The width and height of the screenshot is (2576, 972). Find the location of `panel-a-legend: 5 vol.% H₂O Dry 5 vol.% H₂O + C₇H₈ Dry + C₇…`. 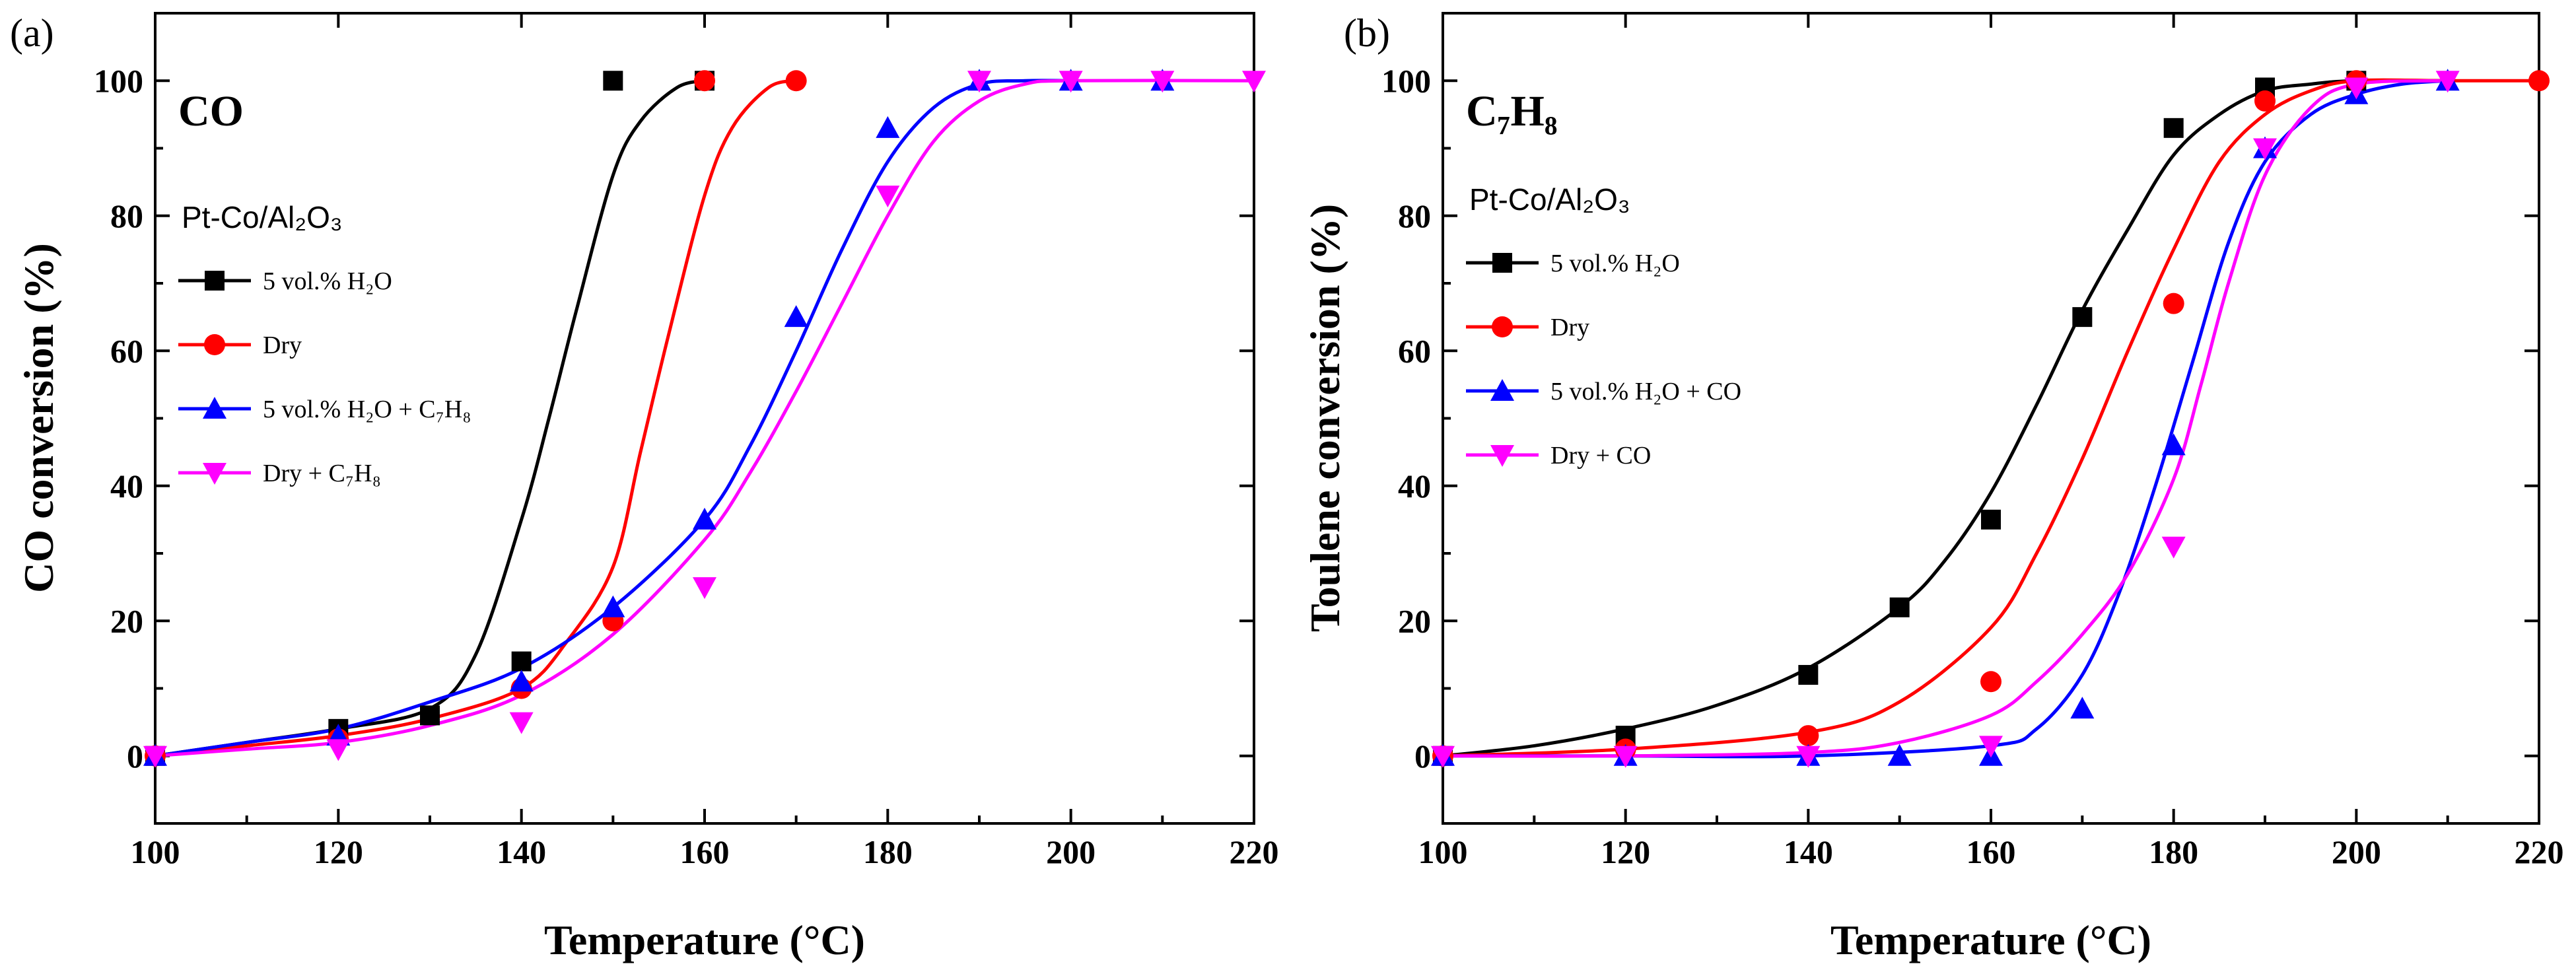

panel-a-legend: 5 vol.% H₂O Dry 5 vol.% H₂O + C₇H₈ Dry + C₇… is located at coordinates (325, 377).